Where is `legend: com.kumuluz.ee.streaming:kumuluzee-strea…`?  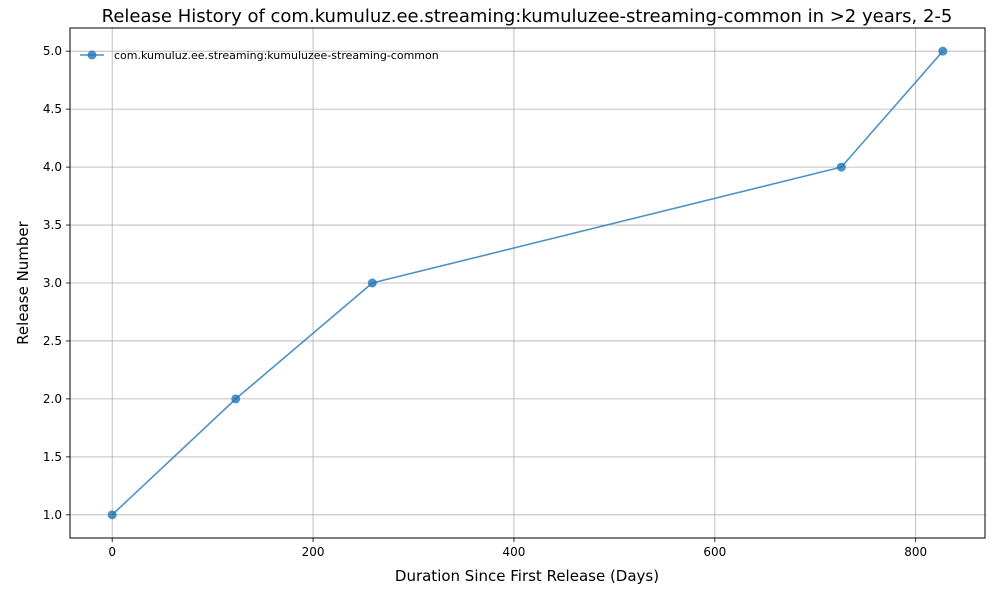
legend: com.kumuluz.ee.streaming:kumuluzee-strea… is located at coordinates (259, 55).